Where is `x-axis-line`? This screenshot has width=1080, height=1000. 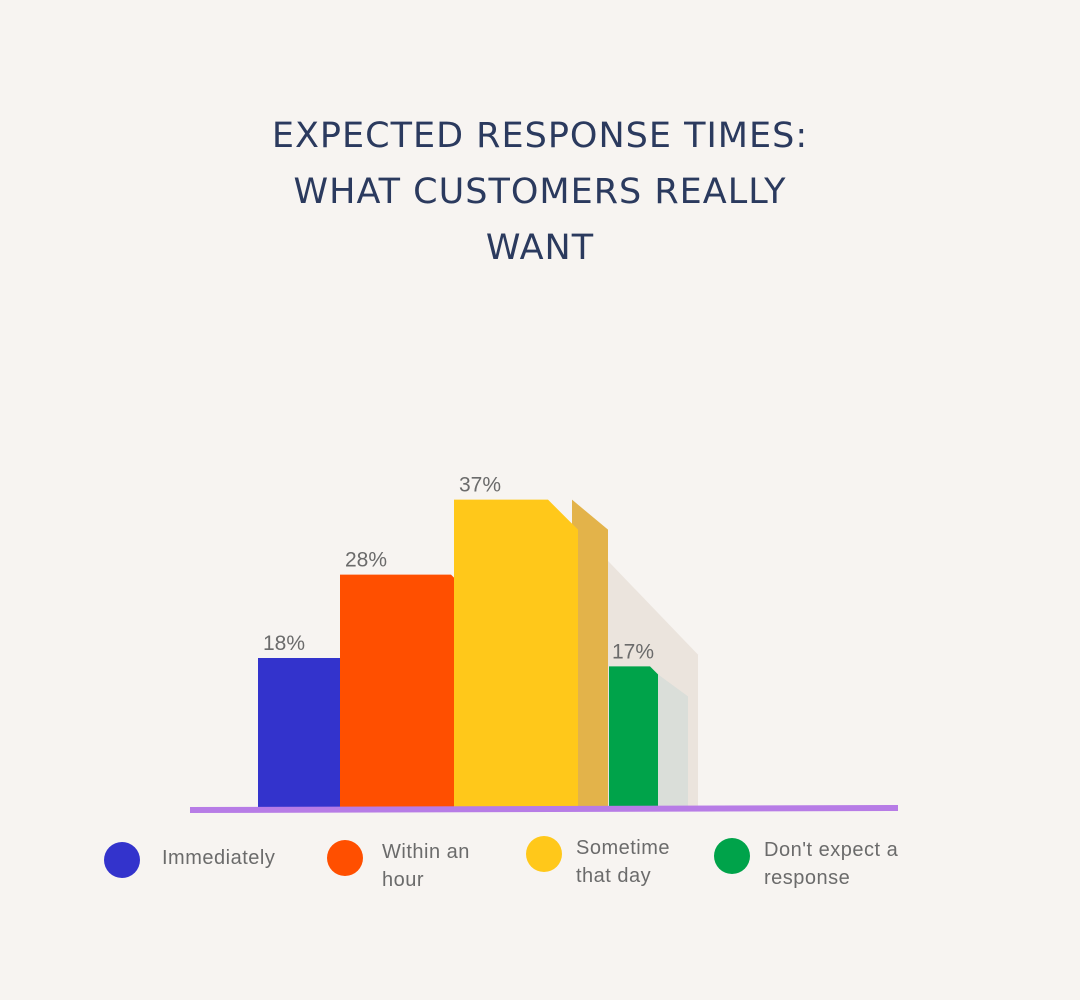
x-axis-line is located at coordinates (544, 809).